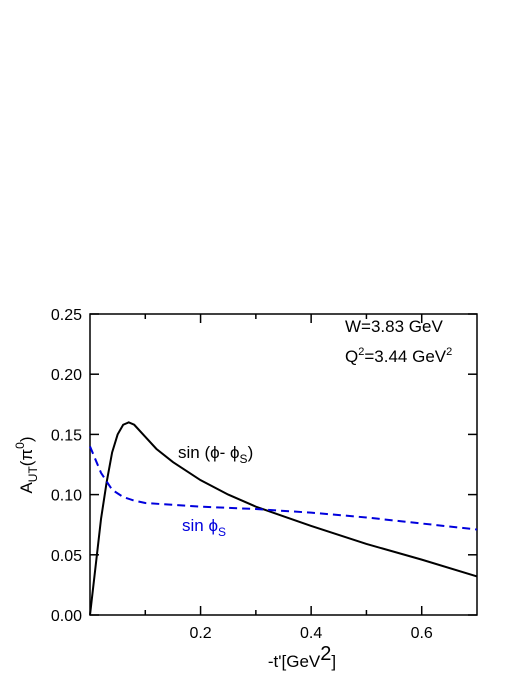  What do you see at coordinates (209, 452) in the screenshot?
I see `series-label-part: sin (ϕ- ϕ` at bounding box center [209, 452].